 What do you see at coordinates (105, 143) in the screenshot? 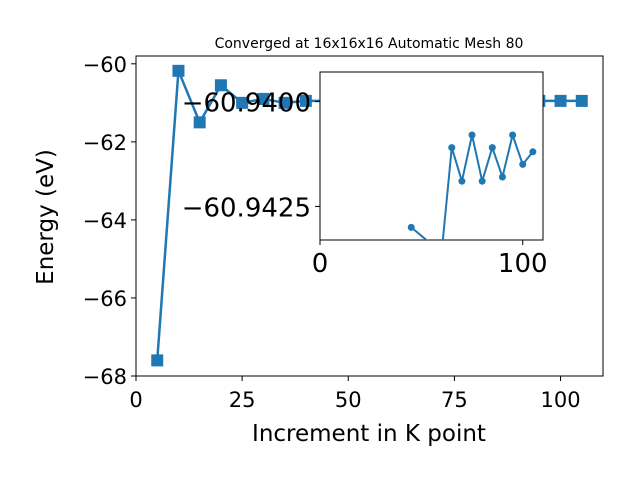
I see `y-tick-label: −62` at bounding box center [105, 143].